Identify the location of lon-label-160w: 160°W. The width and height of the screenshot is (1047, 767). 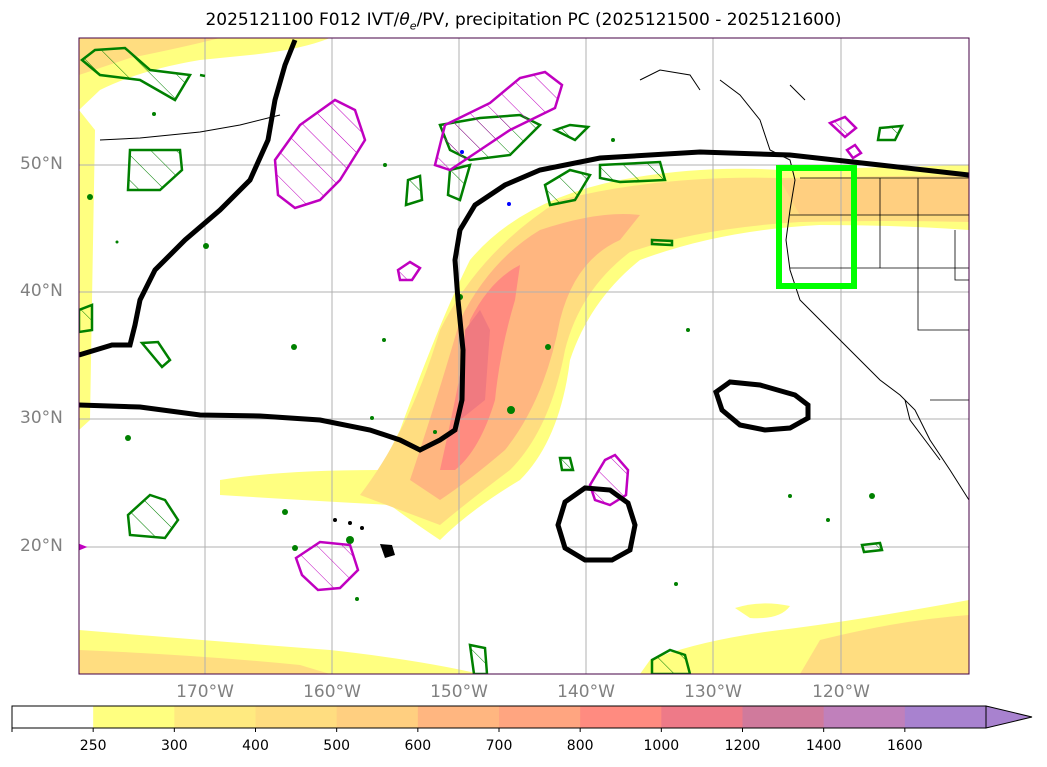
(332, 692).